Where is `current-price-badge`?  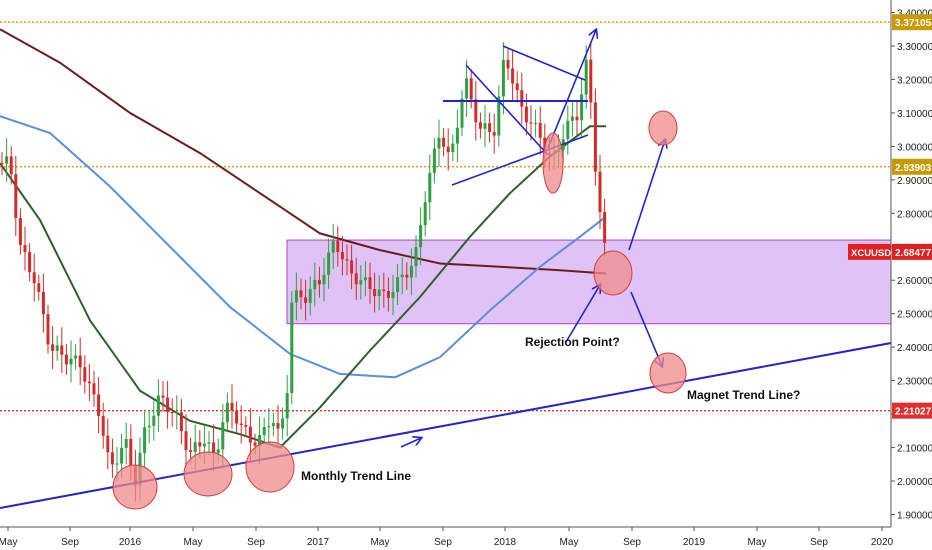
current-price-badge is located at coordinates (912, 251).